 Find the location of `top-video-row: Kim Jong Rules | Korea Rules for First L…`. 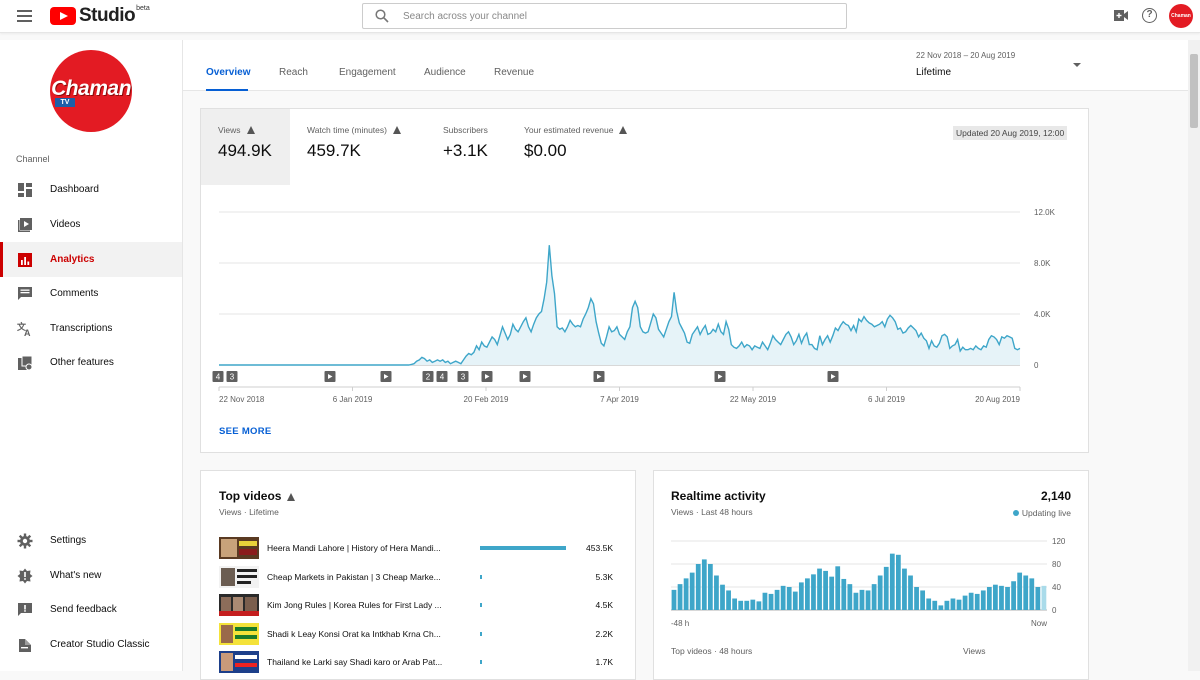

top-video-row: Kim Jong Rules | Korea Rules for First L… is located at coordinates (419, 605).